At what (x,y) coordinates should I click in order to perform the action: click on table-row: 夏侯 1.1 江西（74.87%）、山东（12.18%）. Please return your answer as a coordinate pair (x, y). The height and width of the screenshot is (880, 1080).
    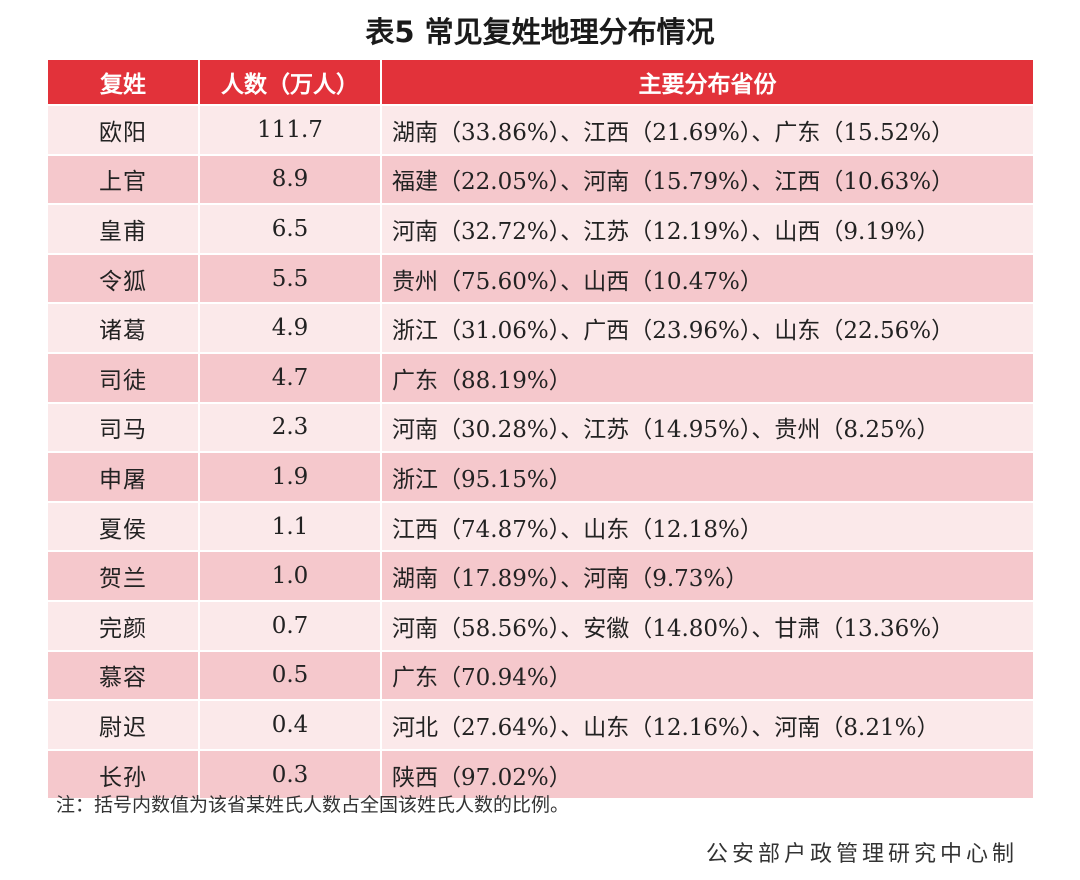
    Looking at the image, I should click on (540, 526).